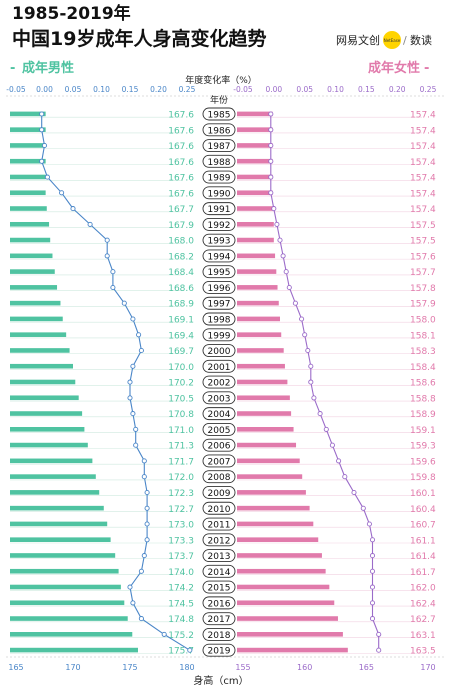 This screenshot has height=690, width=451. Describe the element at coordinates (141, 350) in the screenshot. I see `male-rate-point-2000` at that location.